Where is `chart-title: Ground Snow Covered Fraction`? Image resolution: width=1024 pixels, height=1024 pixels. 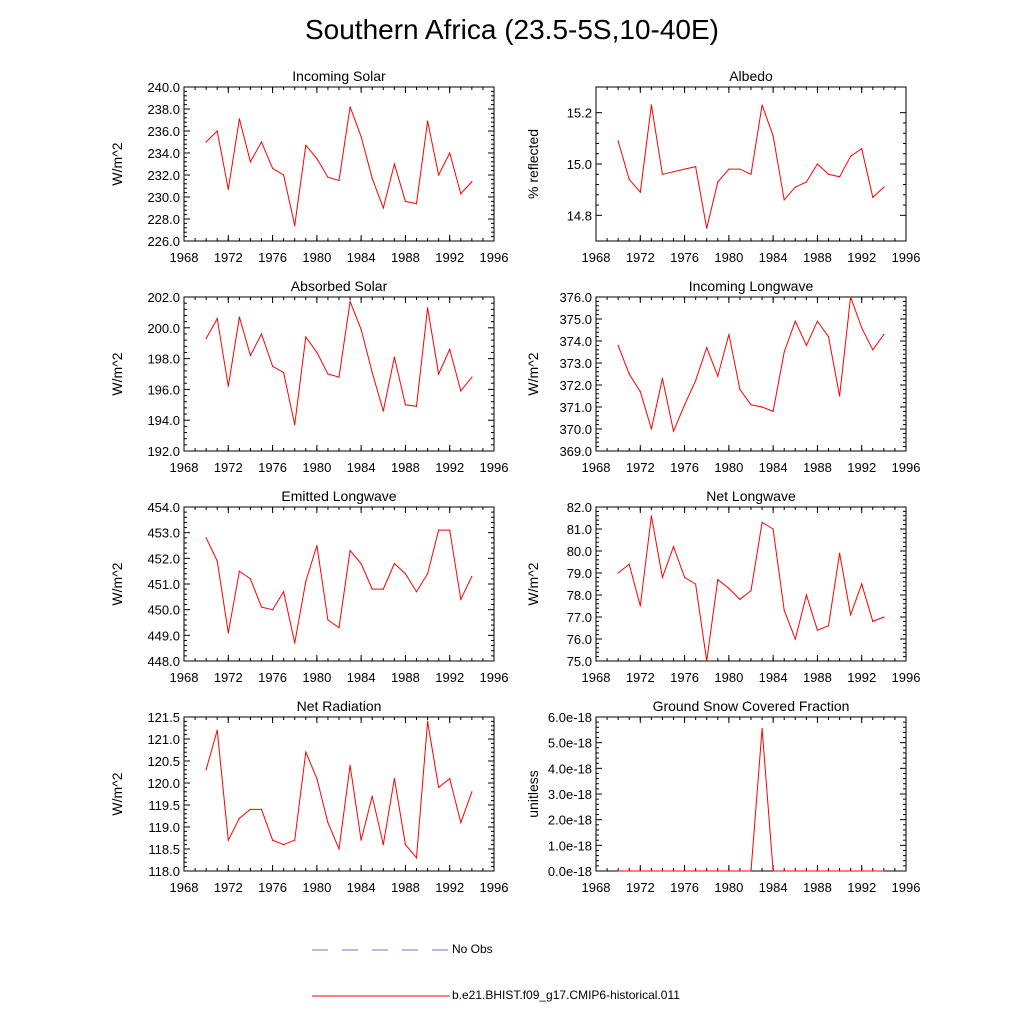 chart-title: Ground Snow Covered Fraction is located at coordinates (751, 706).